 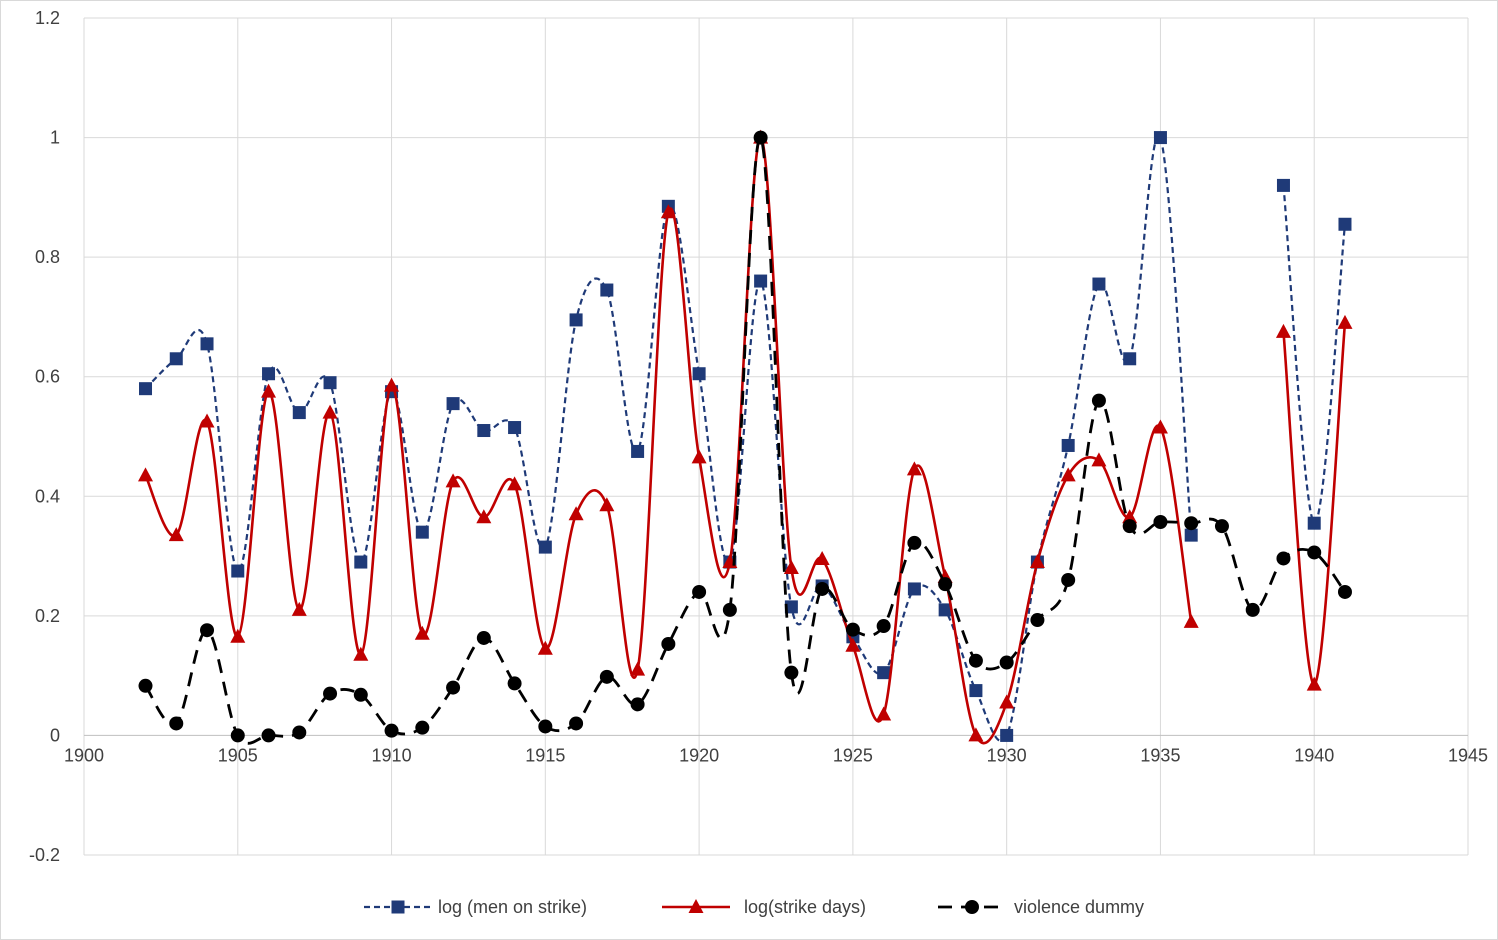 I want to click on x-tick-label: 1935, so click(x=1160, y=755).